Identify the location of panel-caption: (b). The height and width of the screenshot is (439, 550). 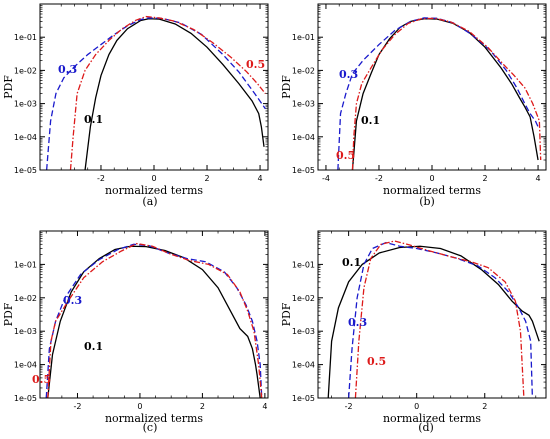
(427, 201).